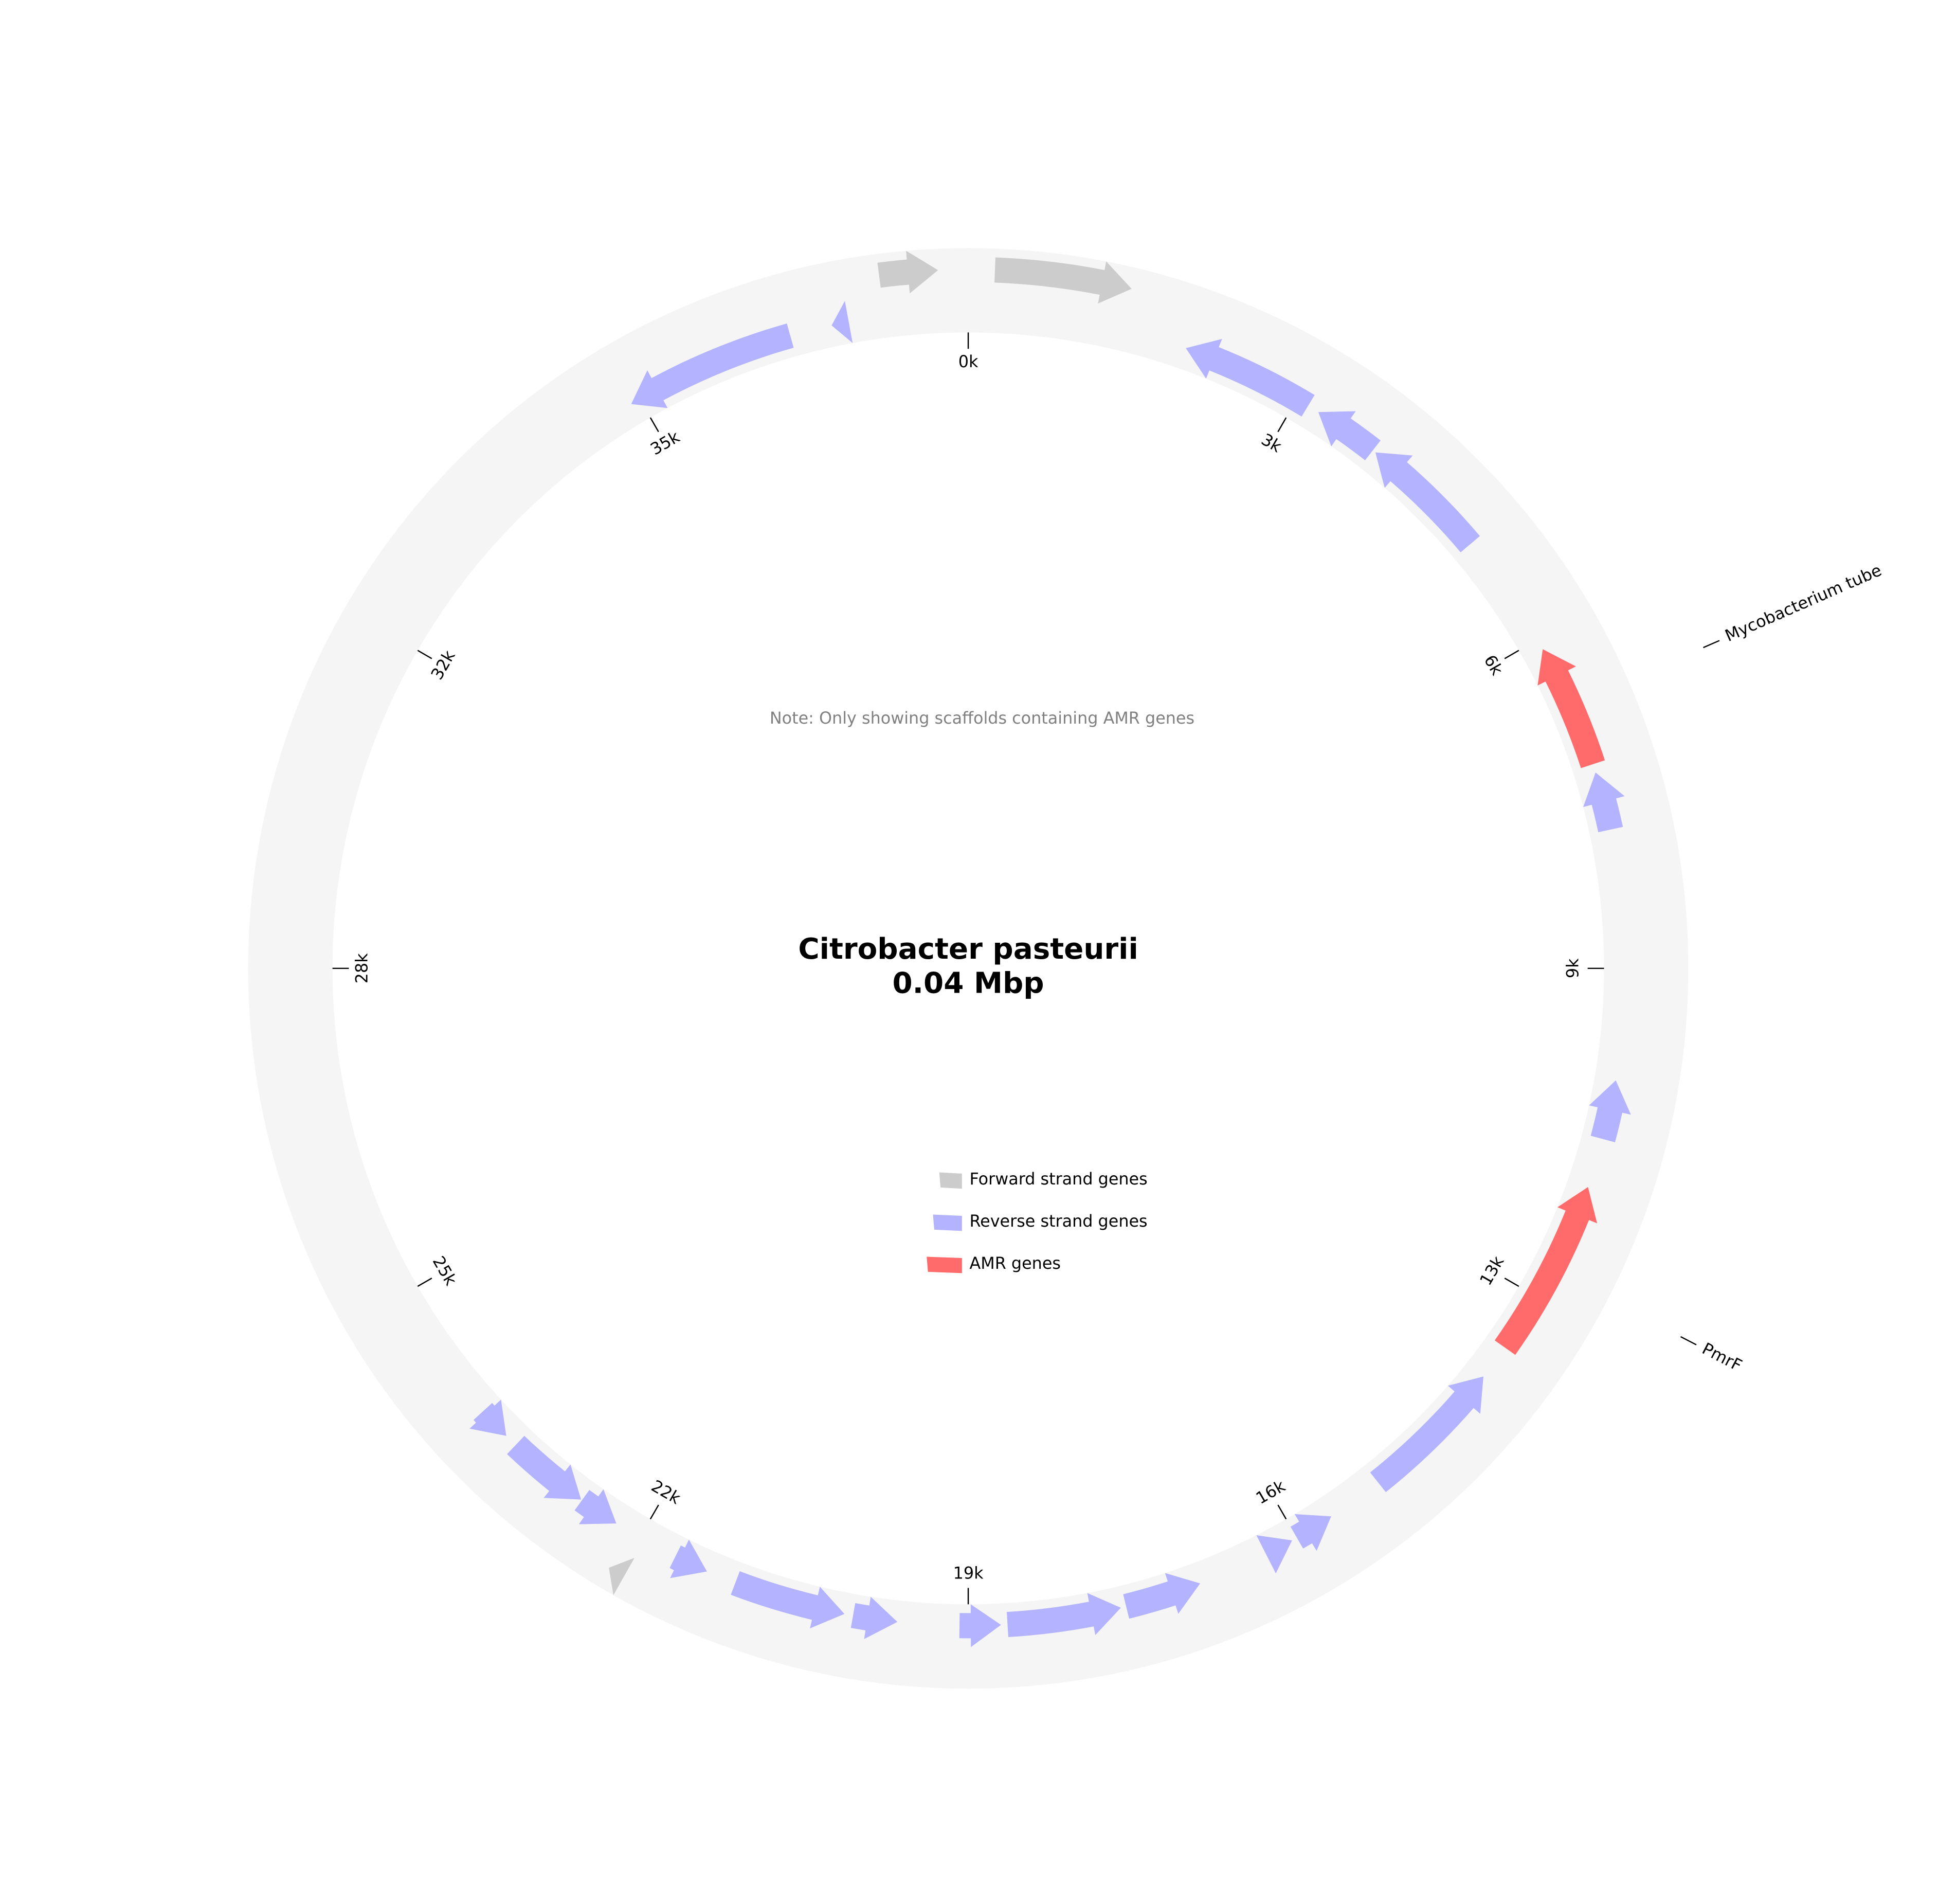 This screenshot has height=1904, width=1939. What do you see at coordinates (1271, 1492) in the screenshot?
I see `tick-label: 16k` at bounding box center [1271, 1492].